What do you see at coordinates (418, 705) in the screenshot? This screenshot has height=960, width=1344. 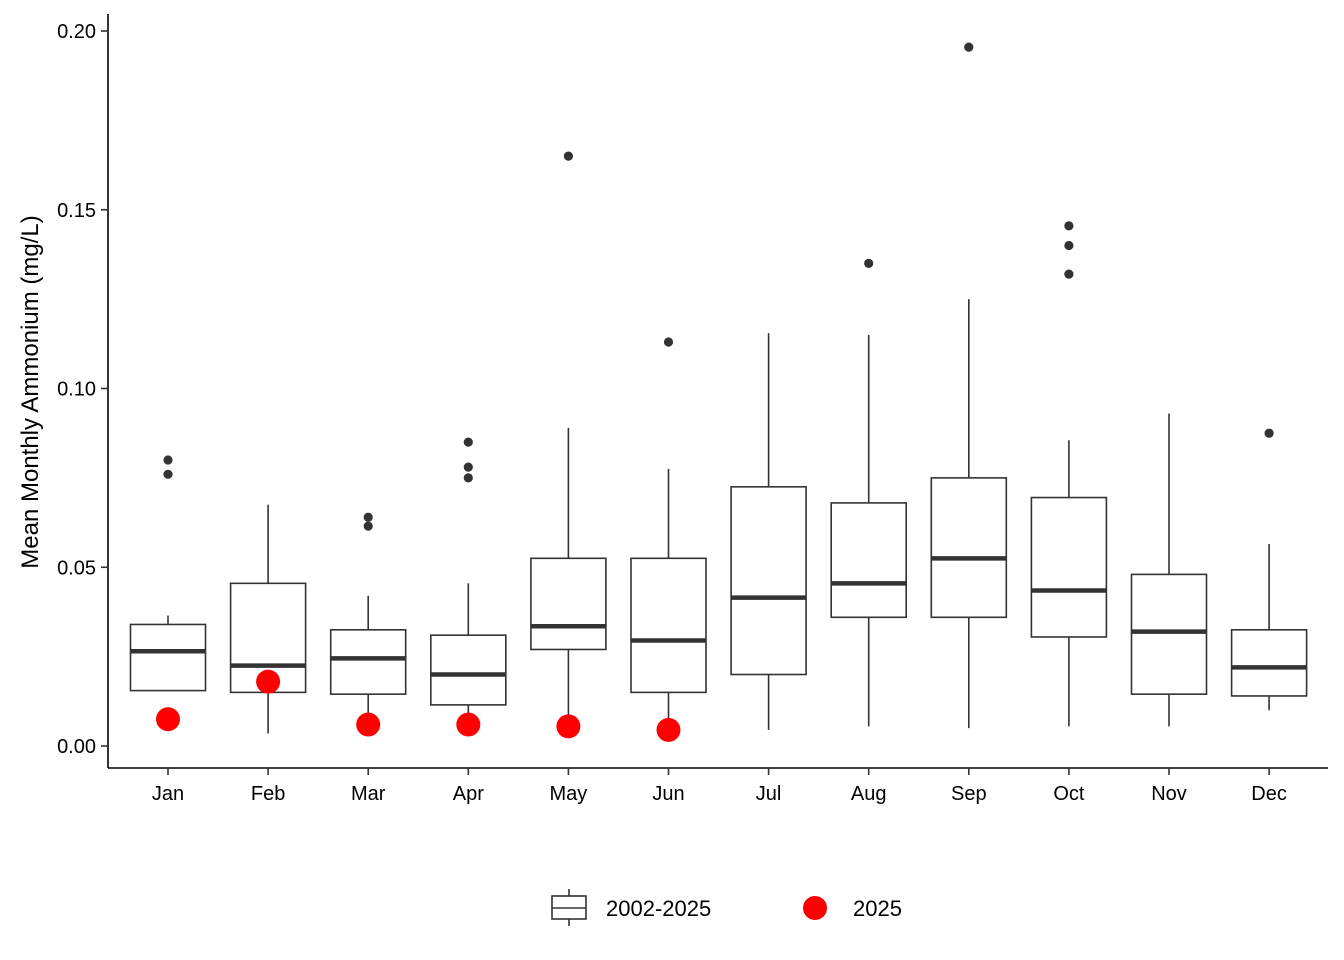 I see `points-layer` at bounding box center [418, 705].